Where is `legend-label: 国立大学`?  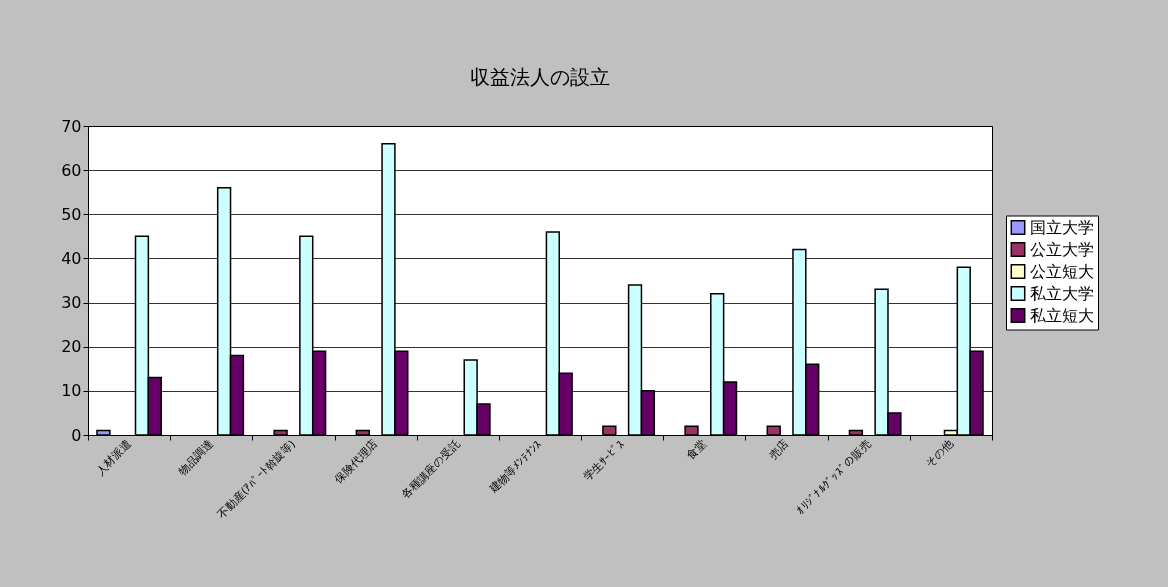
legend-label: 国立大学 is located at coordinates (1062, 227).